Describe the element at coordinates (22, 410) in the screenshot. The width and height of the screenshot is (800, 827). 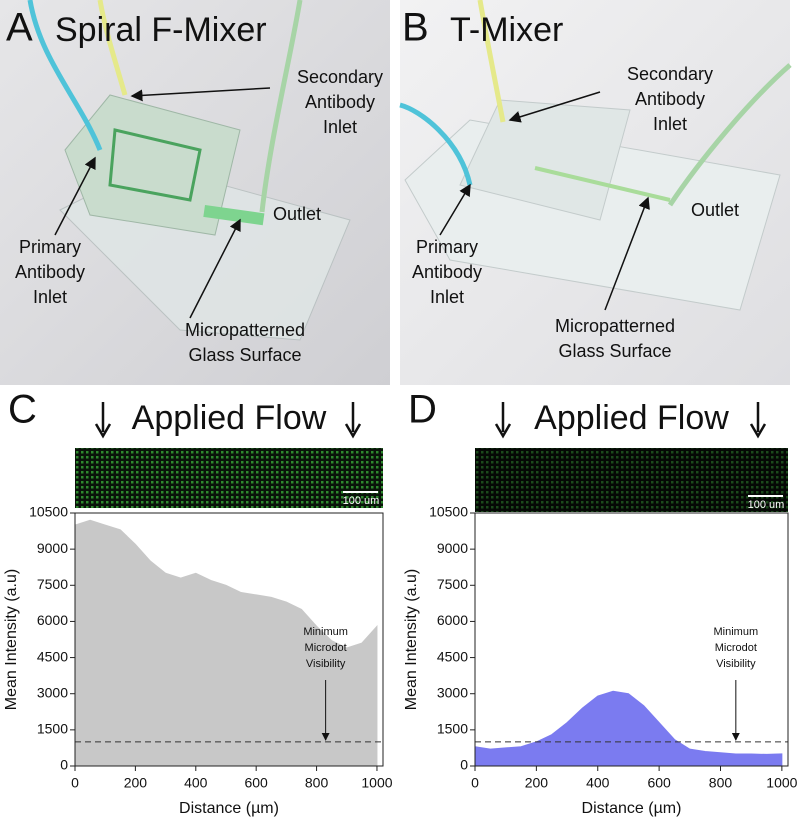
I see `panel-label: C` at that location.